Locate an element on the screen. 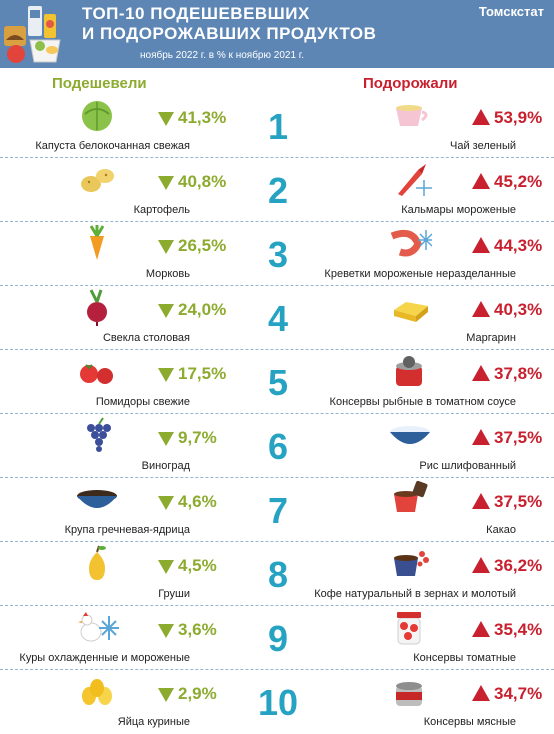 The image size is (554, 734). pricier-product-name: Чай зеленый is located at coordinates (483, 146).